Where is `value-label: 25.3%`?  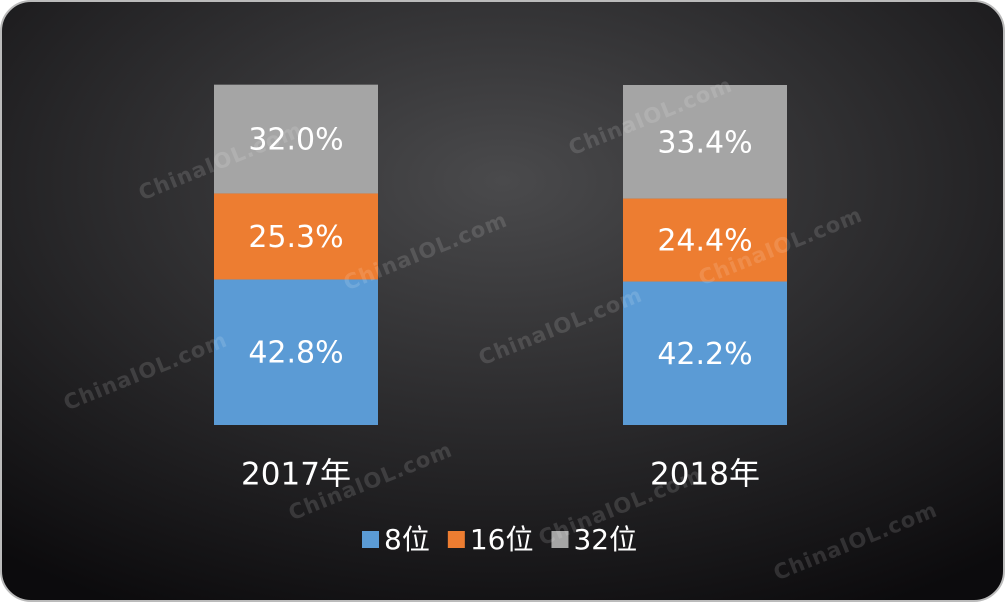
value-label: 25.3% is located at coordinates (295, 237).